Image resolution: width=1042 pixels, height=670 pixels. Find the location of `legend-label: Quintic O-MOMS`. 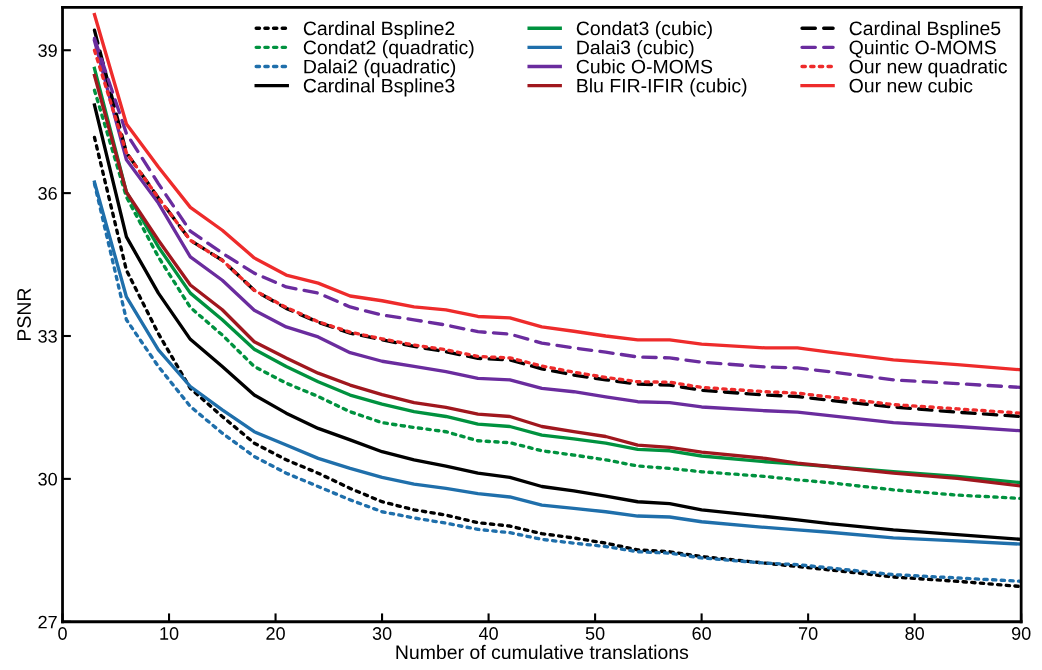

legend-label: Quintic O-MOMS is located at coordinates (922, 49).